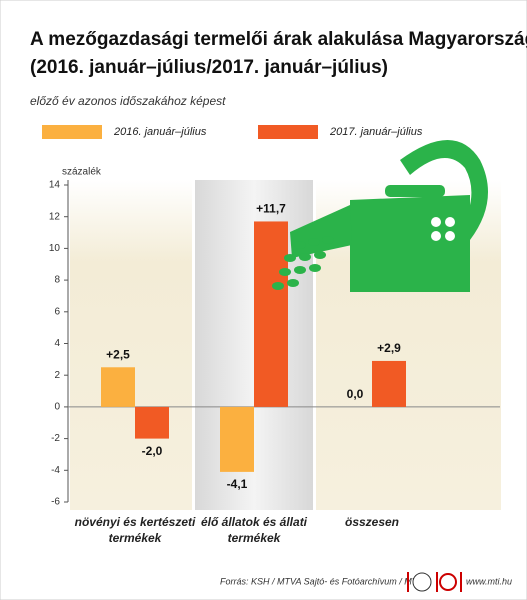 Image resolution: width=527 pixels, height=600 pixels. Describe the element at coordinates (55, 470) in the screenshot. I see `y-tick-label: -4` at that location.